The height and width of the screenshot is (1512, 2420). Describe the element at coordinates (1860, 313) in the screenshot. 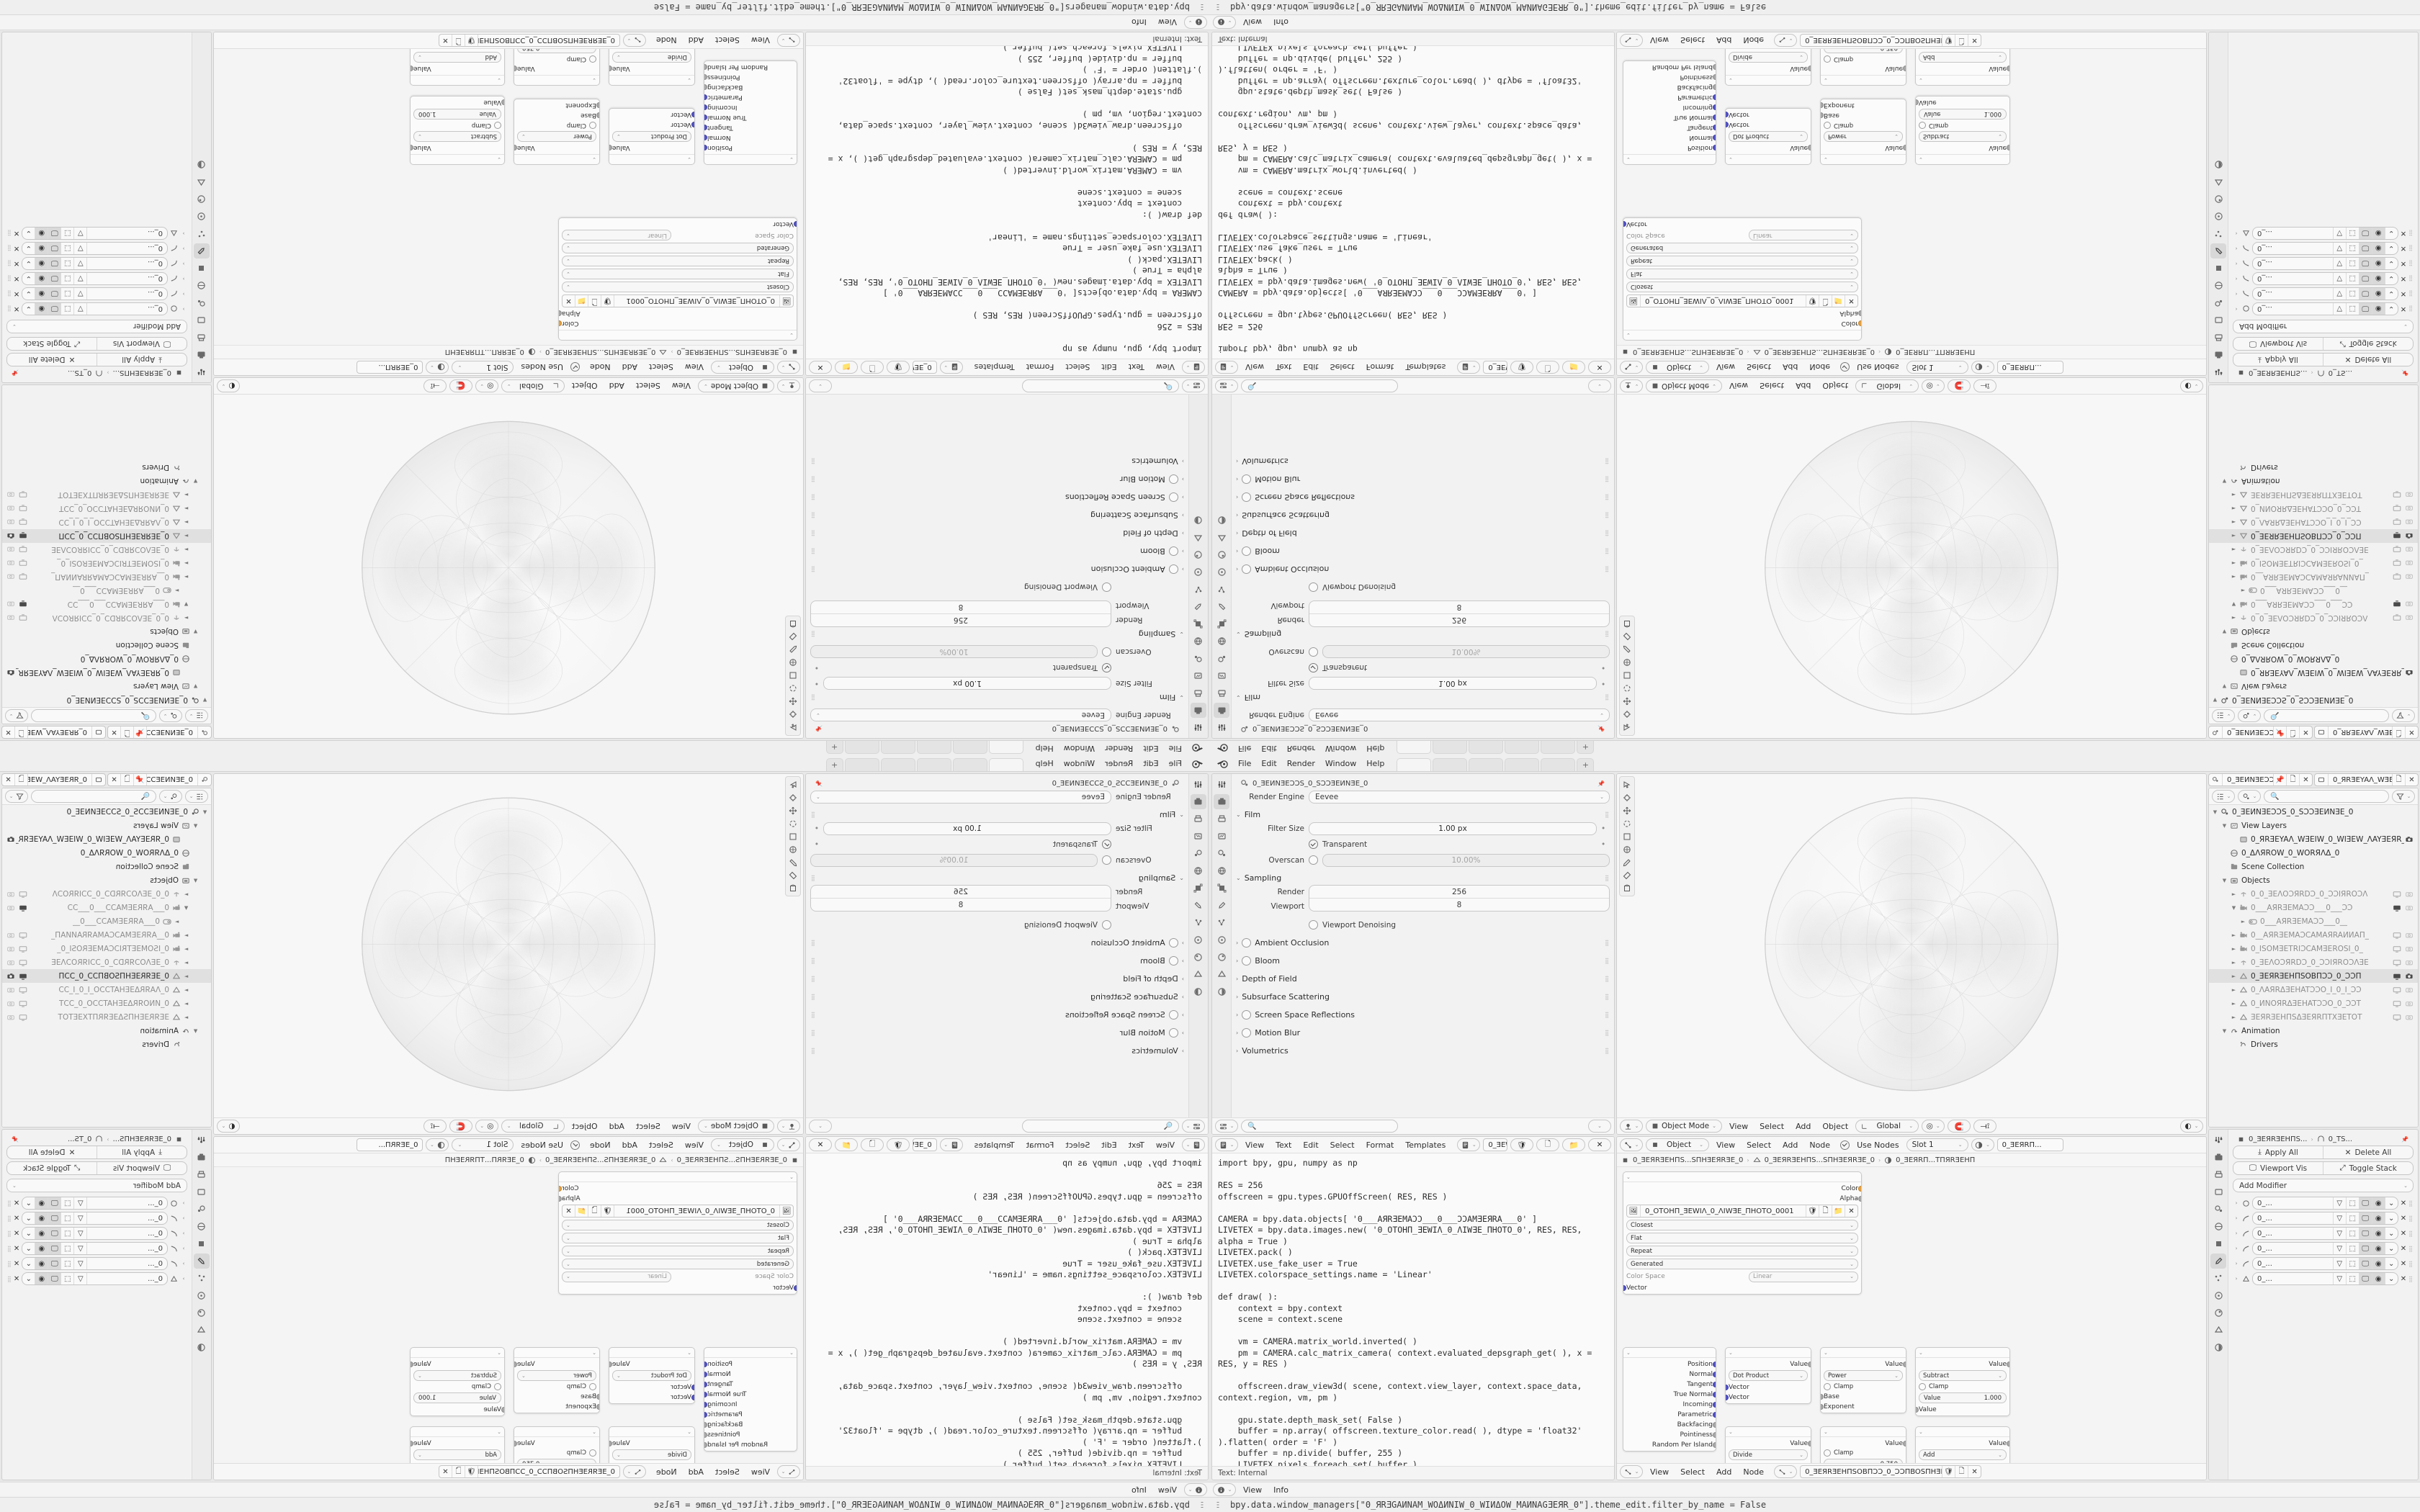

I see `socket-alpha` at that location.